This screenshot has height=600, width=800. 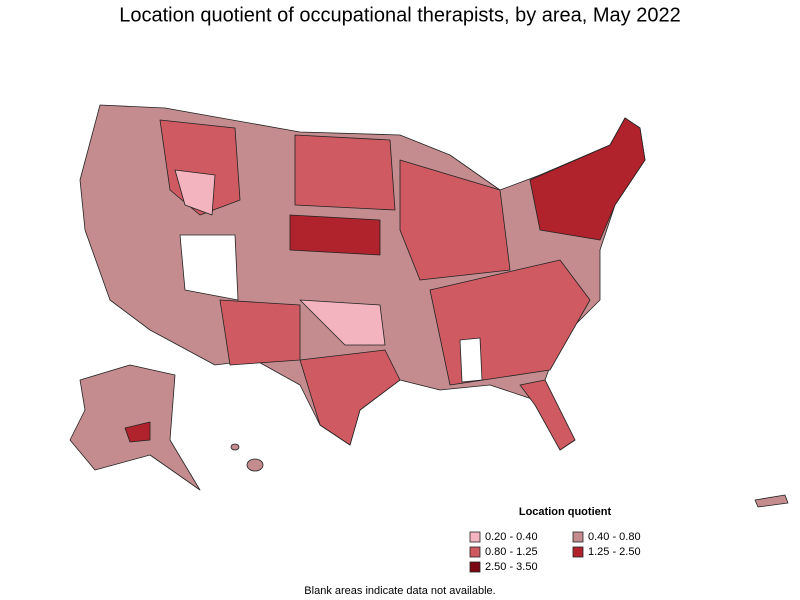 I want to click on legend-label: 2.50 - 3.50, so click(x=511, y=567).